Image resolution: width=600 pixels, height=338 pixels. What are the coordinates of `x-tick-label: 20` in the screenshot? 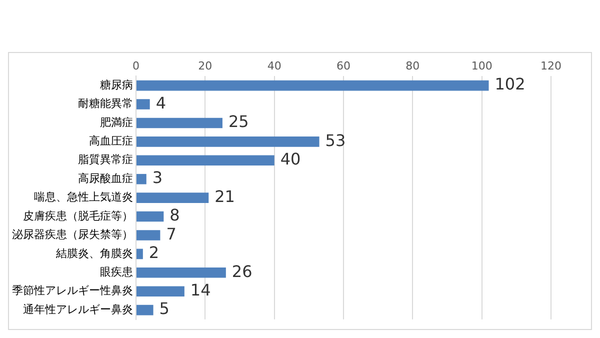 It's located at (205, 65).